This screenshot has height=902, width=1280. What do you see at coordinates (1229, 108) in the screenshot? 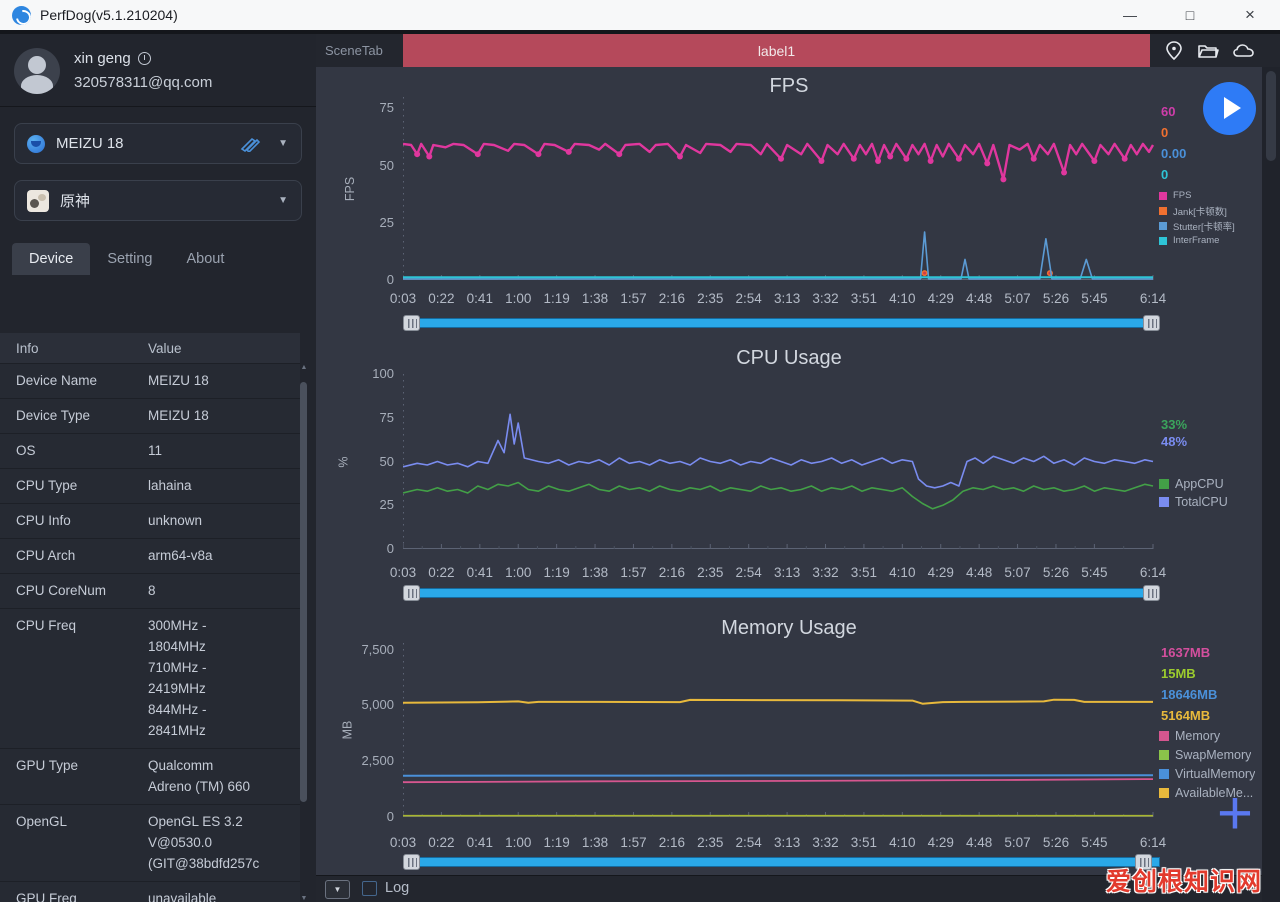
I see `play-button` at bounding box center [1229, 108].